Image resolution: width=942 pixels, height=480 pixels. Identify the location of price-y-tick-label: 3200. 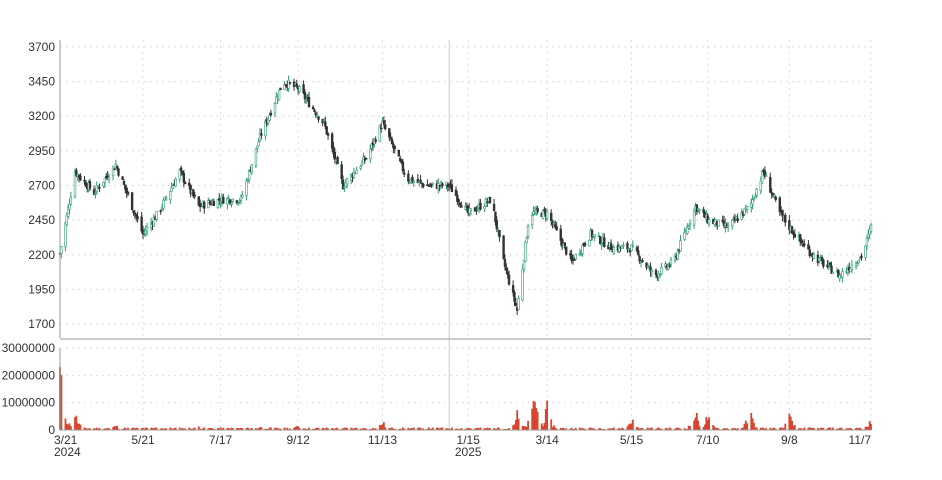
(41, 116).